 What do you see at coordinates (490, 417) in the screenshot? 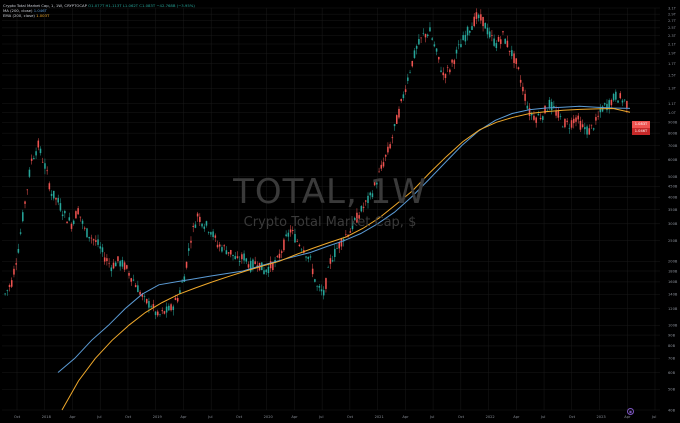
I see `x-tick-label: 2022` at bounding box center [490, 417].